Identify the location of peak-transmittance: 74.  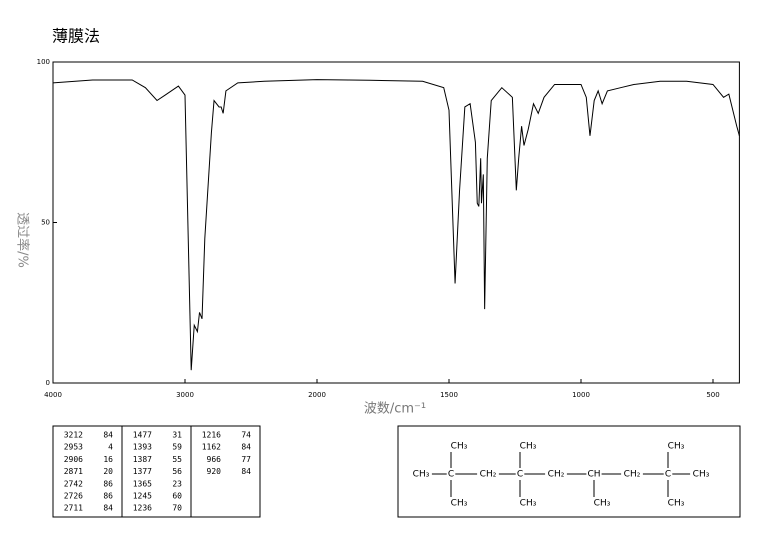
(246, 435).